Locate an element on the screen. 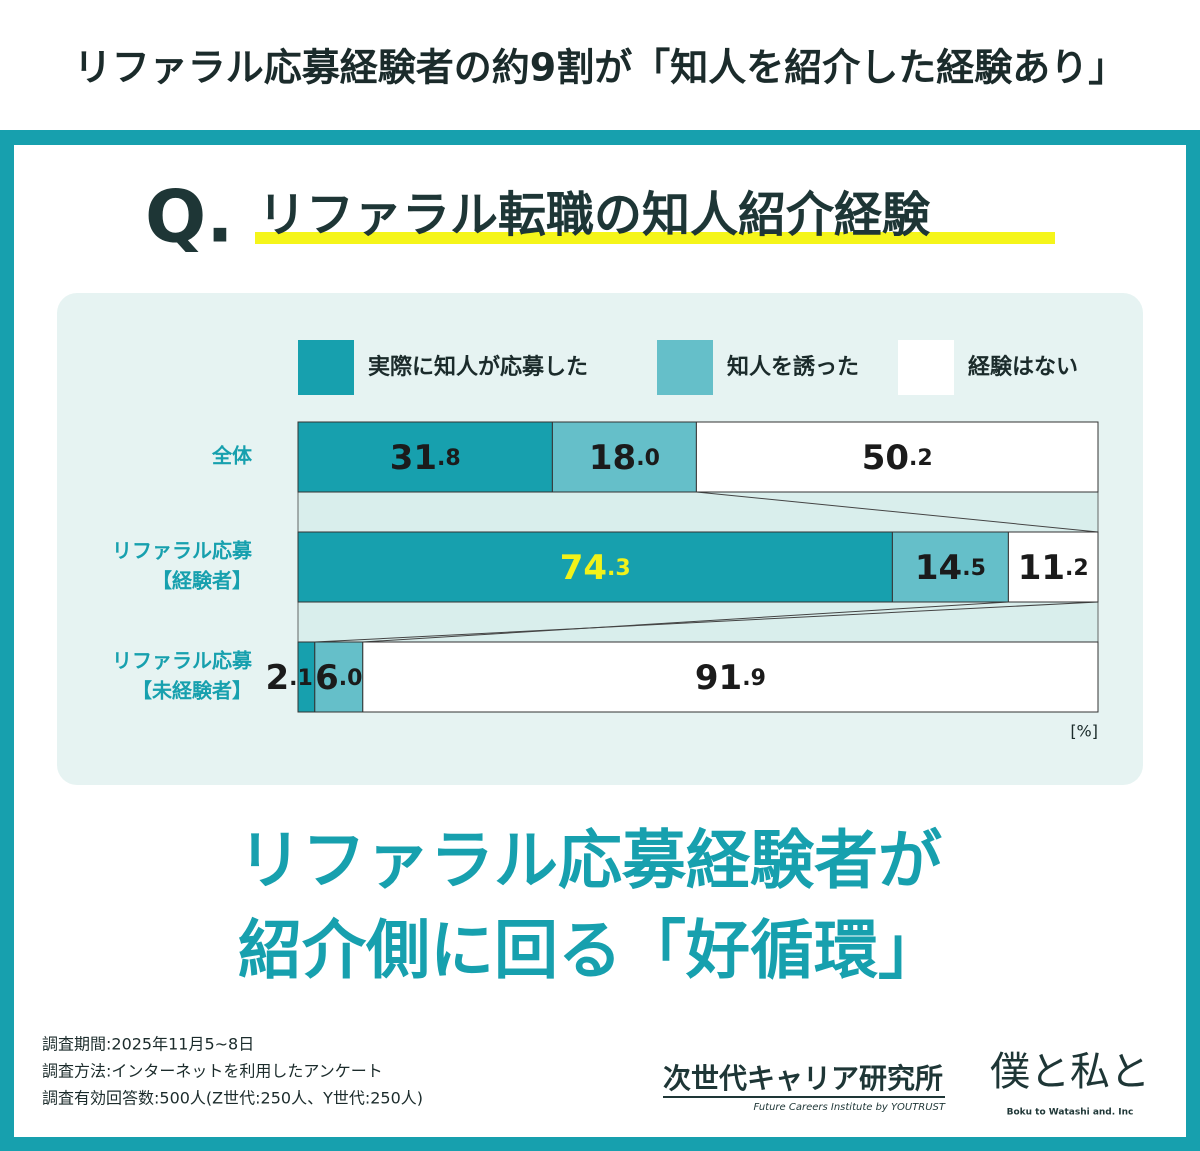  connector-band is located at coordinates (698, 512).